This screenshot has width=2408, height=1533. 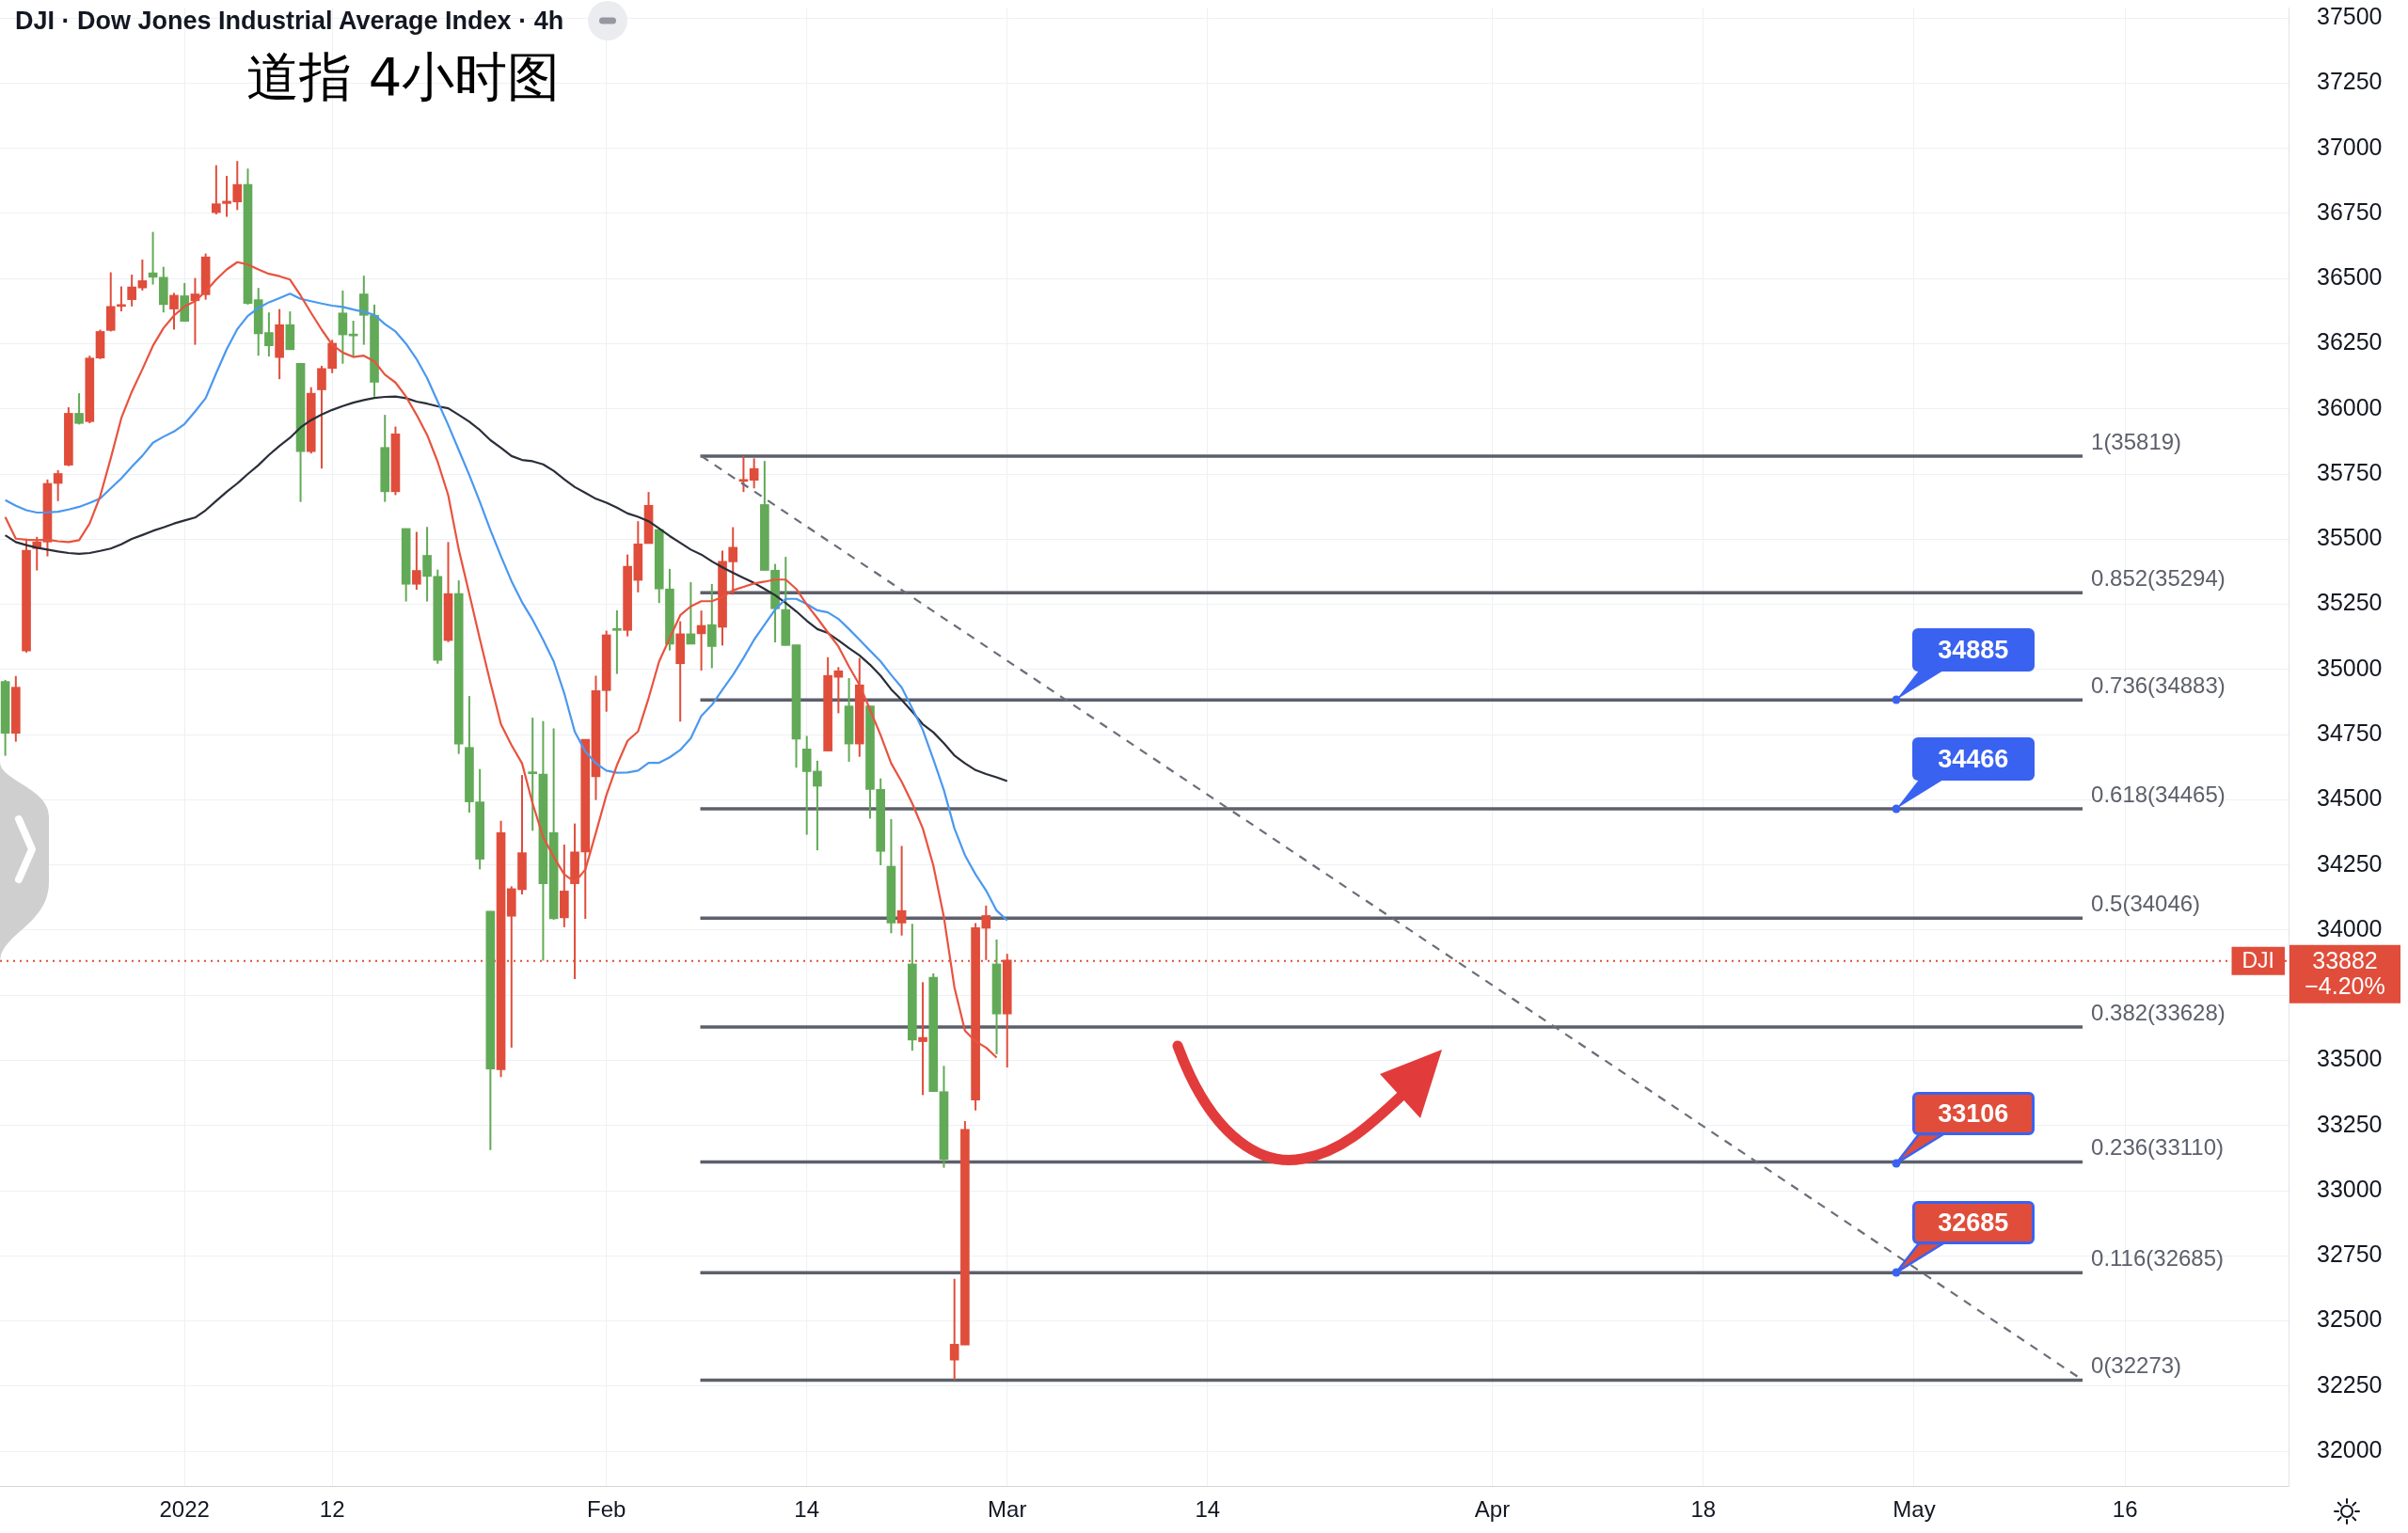 What do you see at coordinates (2159, 794) in the screenshot?
I see `ref-line-label: 0.618(34465)` at bounding box center [2159, 794].